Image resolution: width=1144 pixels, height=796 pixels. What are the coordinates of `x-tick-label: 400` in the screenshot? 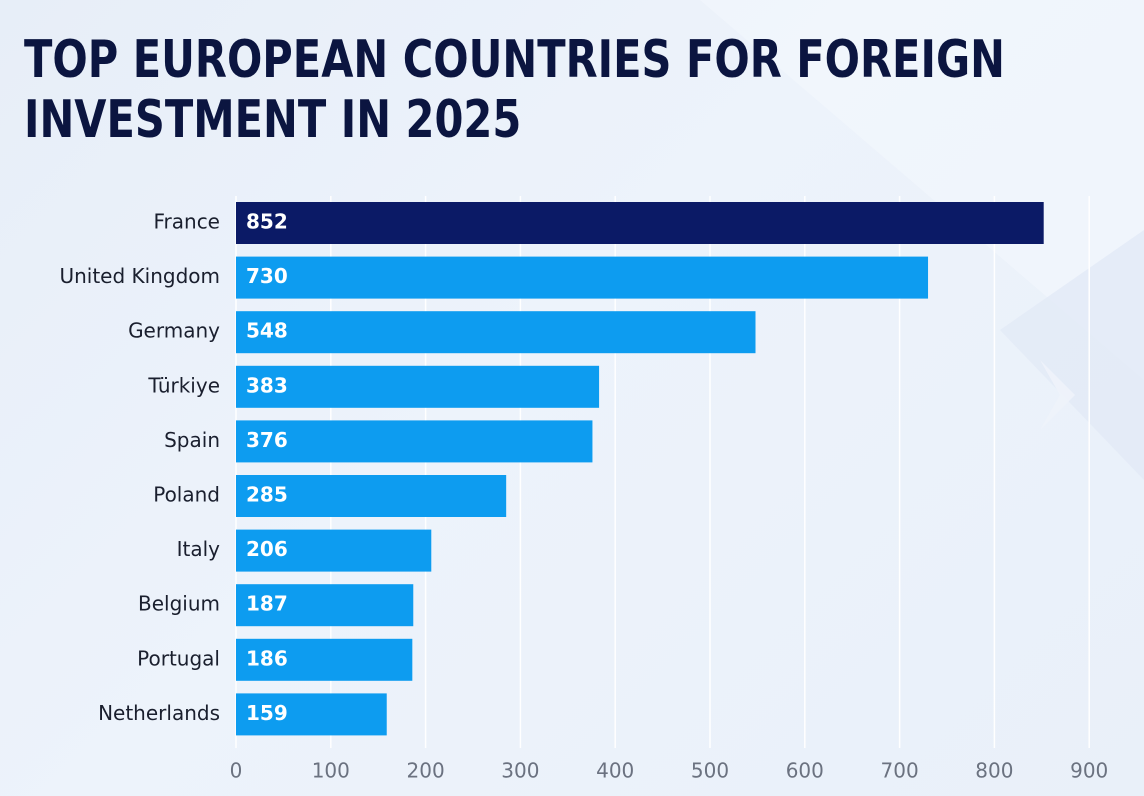 It's located at (615, 771).